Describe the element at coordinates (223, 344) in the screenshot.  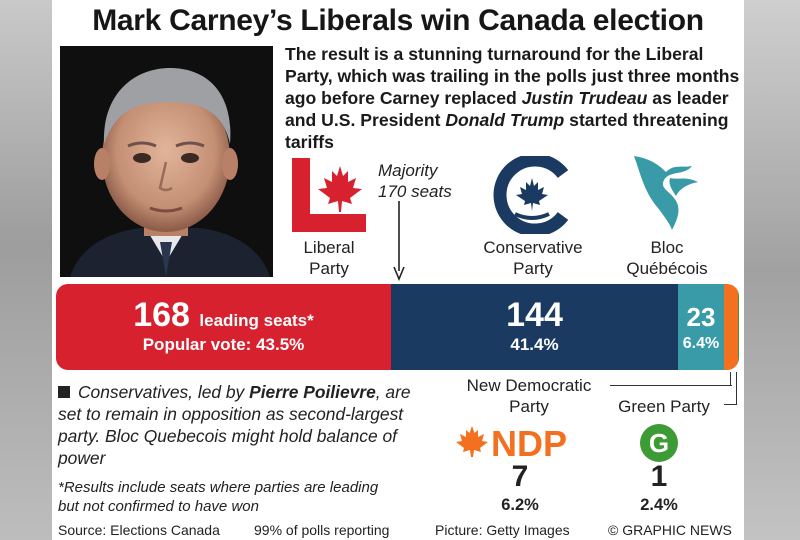
I see `liberal-vote-label: Popular vote: 43.5%` at that location.